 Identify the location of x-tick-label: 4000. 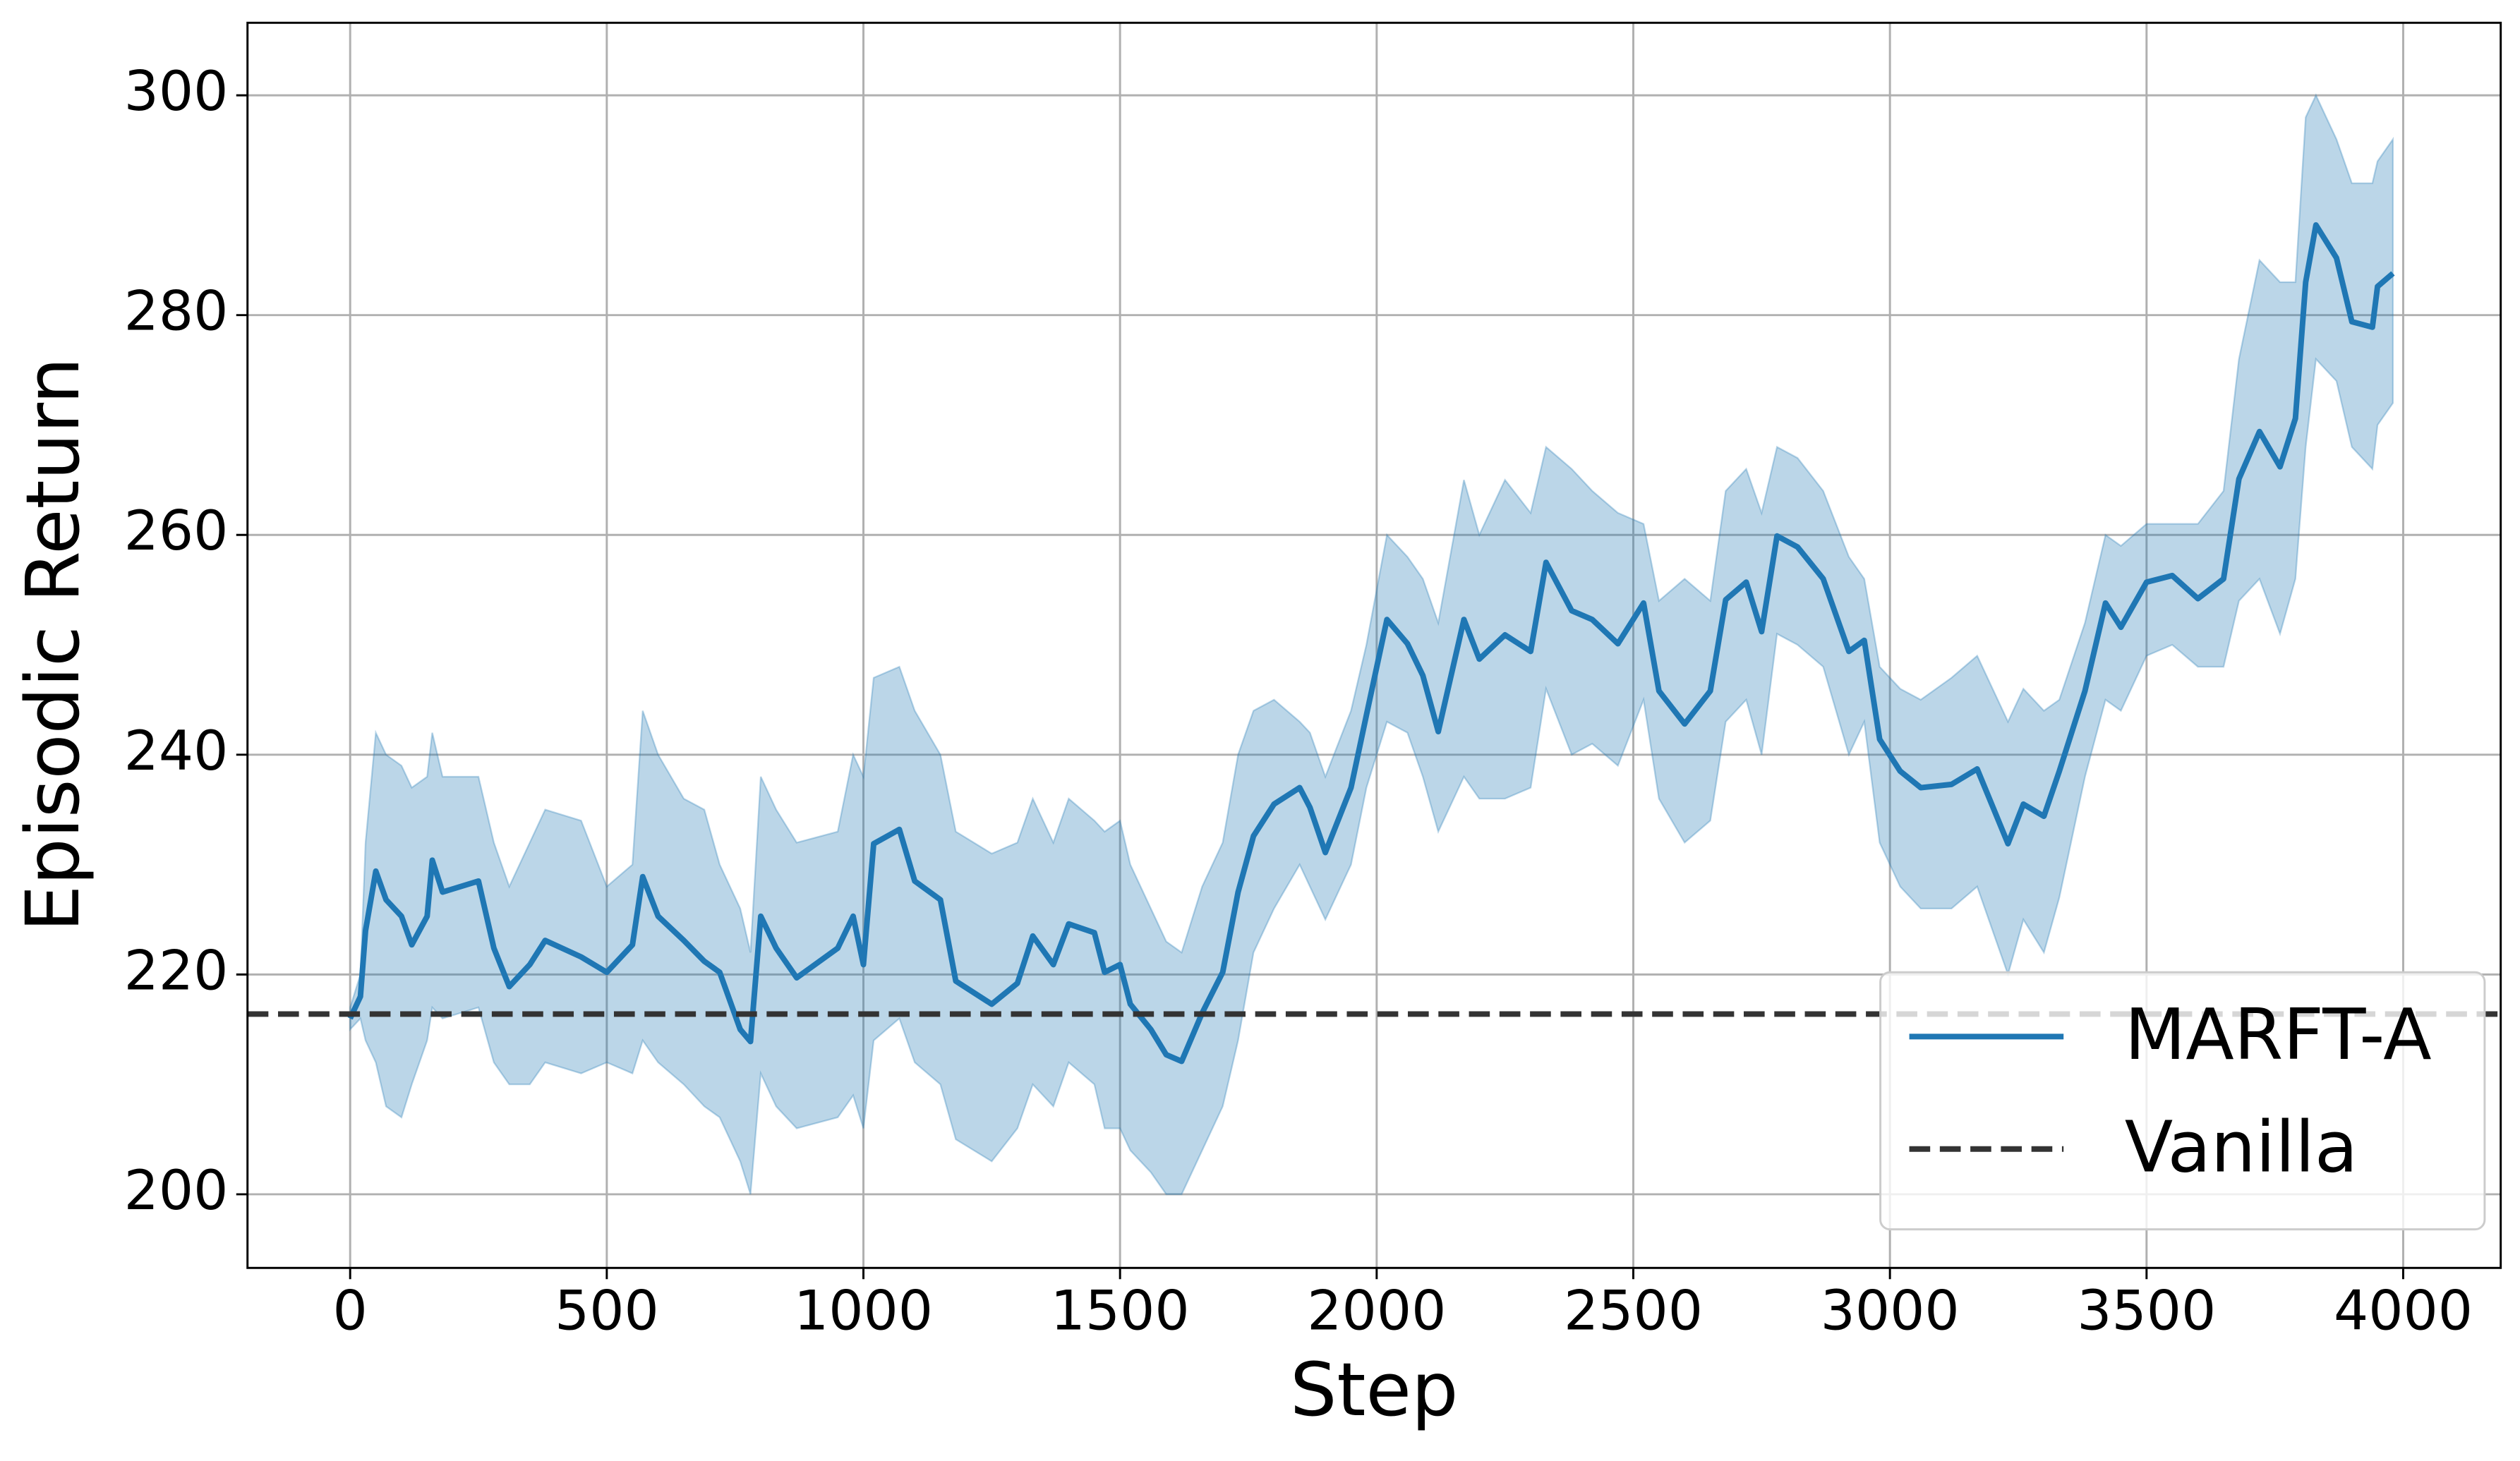
(2404, 1310).